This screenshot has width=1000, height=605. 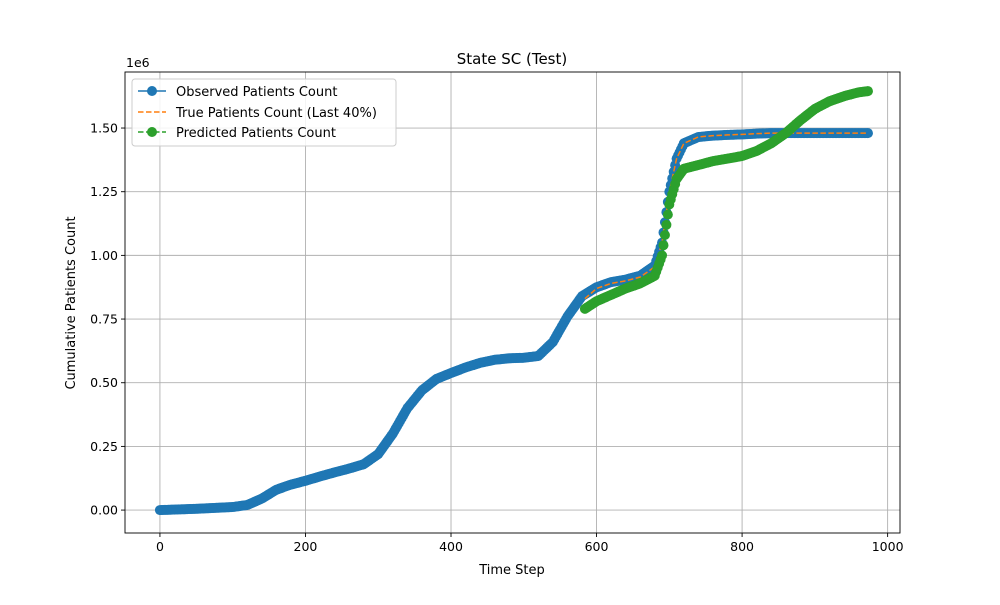 What do you see at coordinates (71, 302) in the screenshot?
I see `y-axis-title: Cumulative Patients Count` at bounding box center [71, 302].